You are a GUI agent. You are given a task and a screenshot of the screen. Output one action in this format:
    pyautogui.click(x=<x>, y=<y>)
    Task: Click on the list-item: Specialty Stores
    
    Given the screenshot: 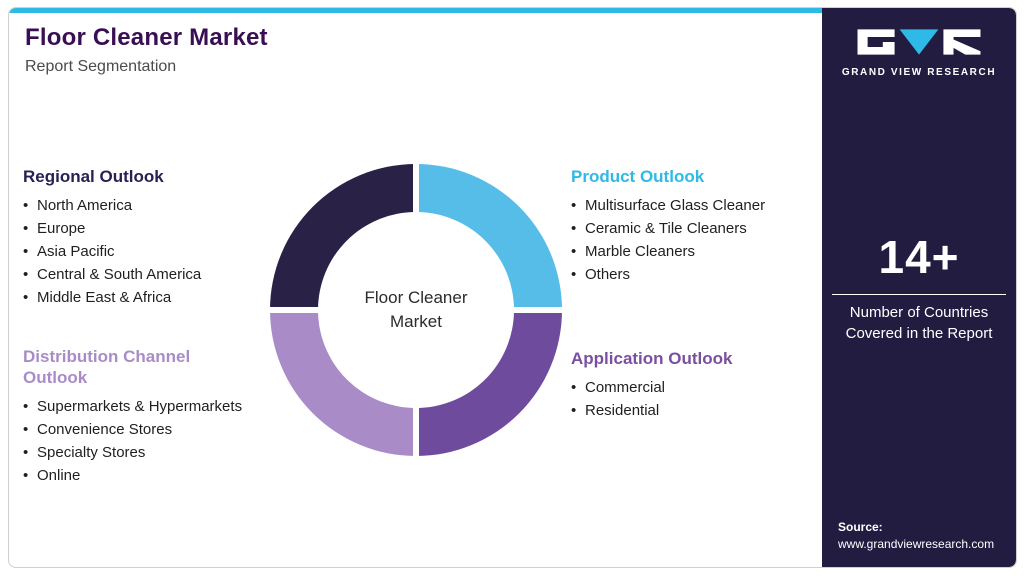 What is the action you would take?
    pyautogui.click(x=130, y=452)
    